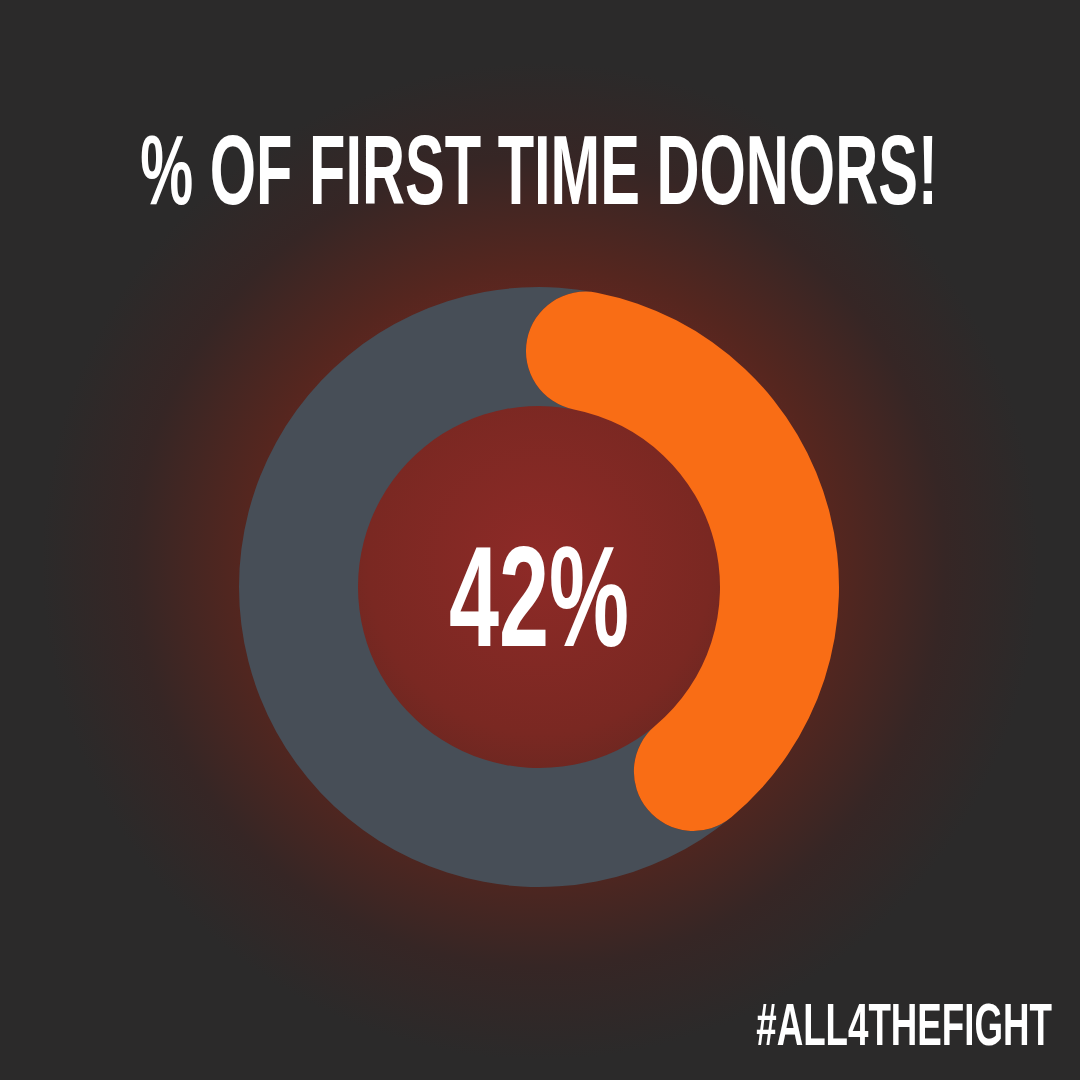 The width and height of the screenshot is (1080, 1080). What do you see at coordinates (904, 1024) in the screenshot?
I see `text: #ALL4THEFIGHT` at bounding box center [904, 1024].